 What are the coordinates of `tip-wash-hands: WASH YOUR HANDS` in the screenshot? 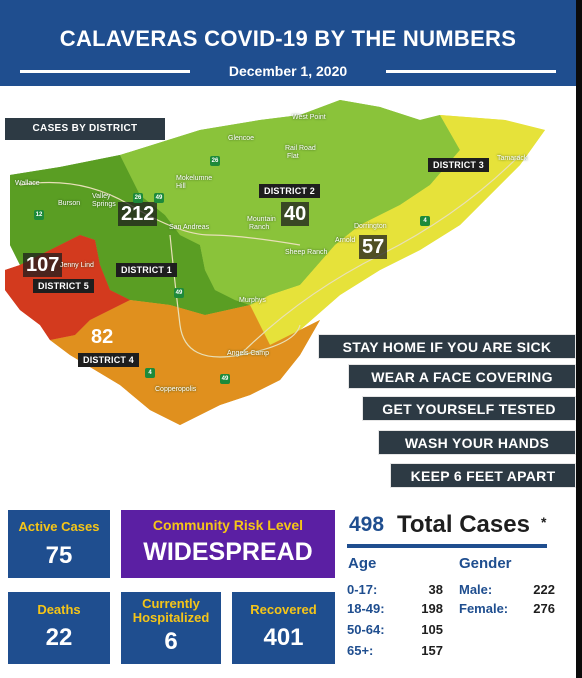 It's located at (477, 442).